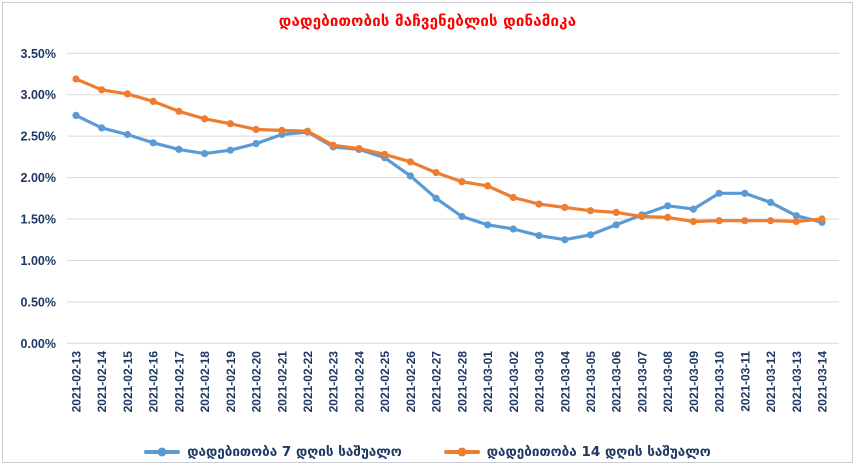 The height and width of the screenshot is (474, 855). Describe the element at coordinates (154, 382) in the screenshot. I see `x-tick-label: 2021-02-16` at that location.